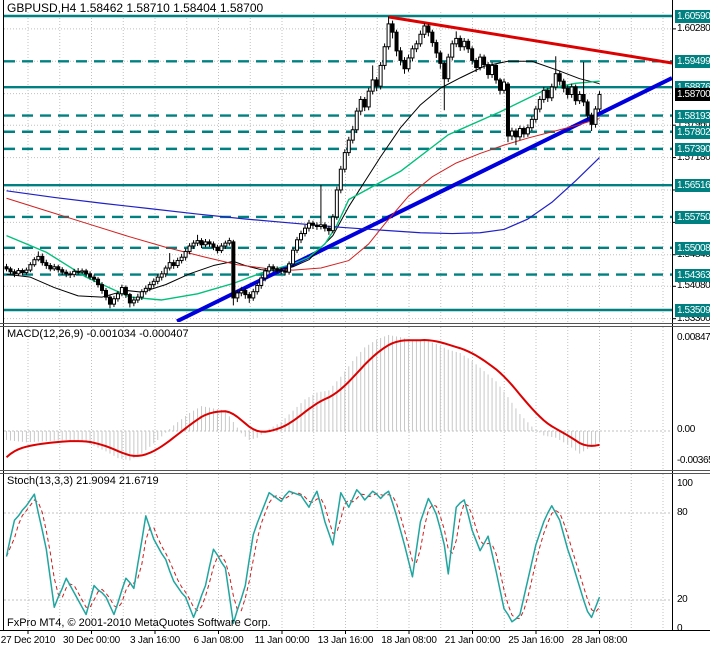 The width and height of the screenshot is (710, 653). I want to click on y-axis-grid-label: 1.60280, so click(693, 28).